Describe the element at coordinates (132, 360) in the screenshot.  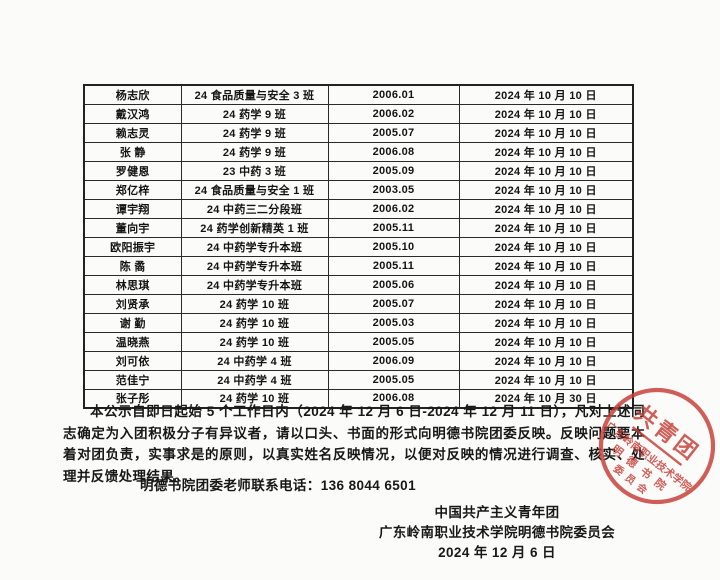
I see `cell-name: 刘可依` at that location.